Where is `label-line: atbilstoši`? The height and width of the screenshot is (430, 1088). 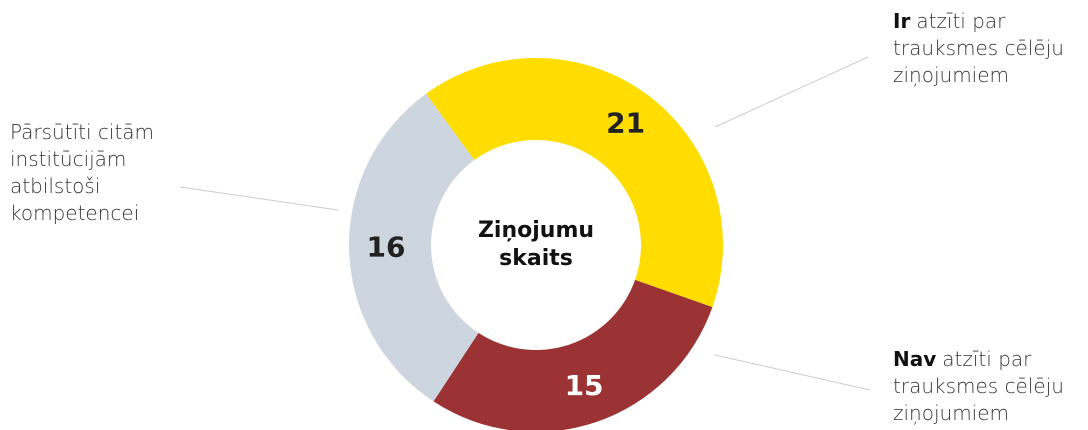
label-line: atbilstoši is located at coordinates (55, 186).